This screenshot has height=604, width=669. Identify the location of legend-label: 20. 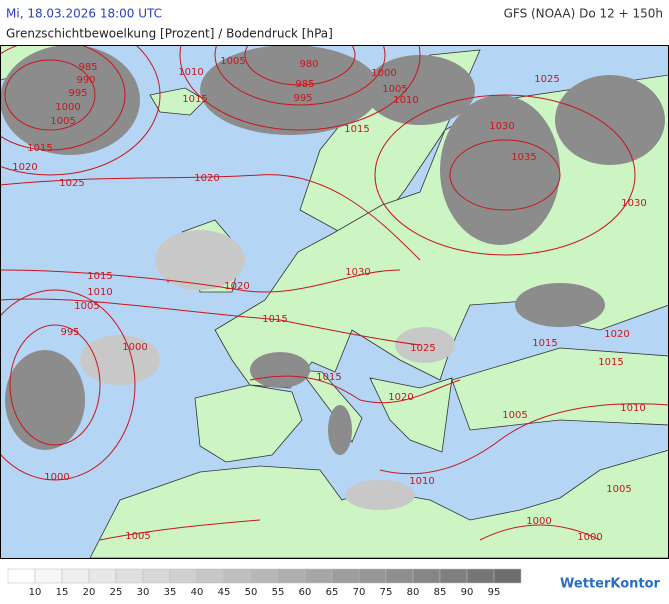
(89, 592).